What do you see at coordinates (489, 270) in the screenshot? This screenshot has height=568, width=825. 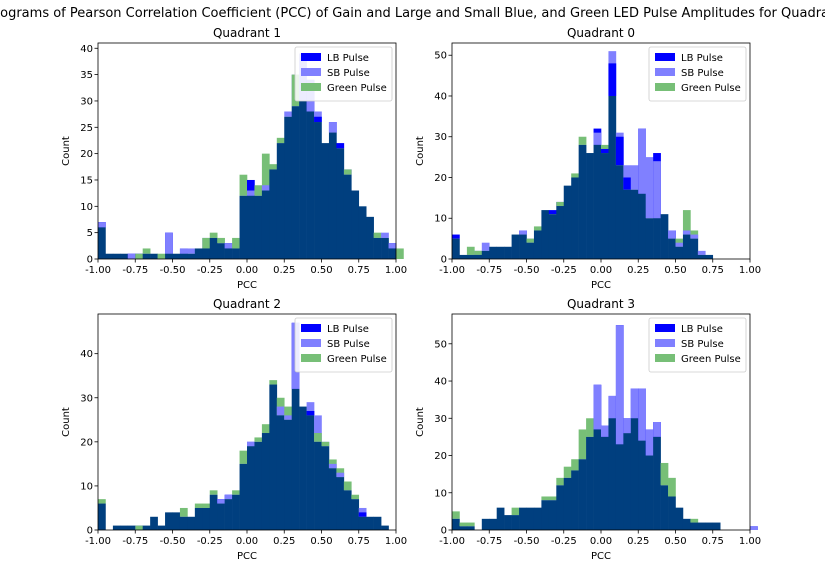 I see `x-tick-label: -0.75` at bounding box center [489, 270].